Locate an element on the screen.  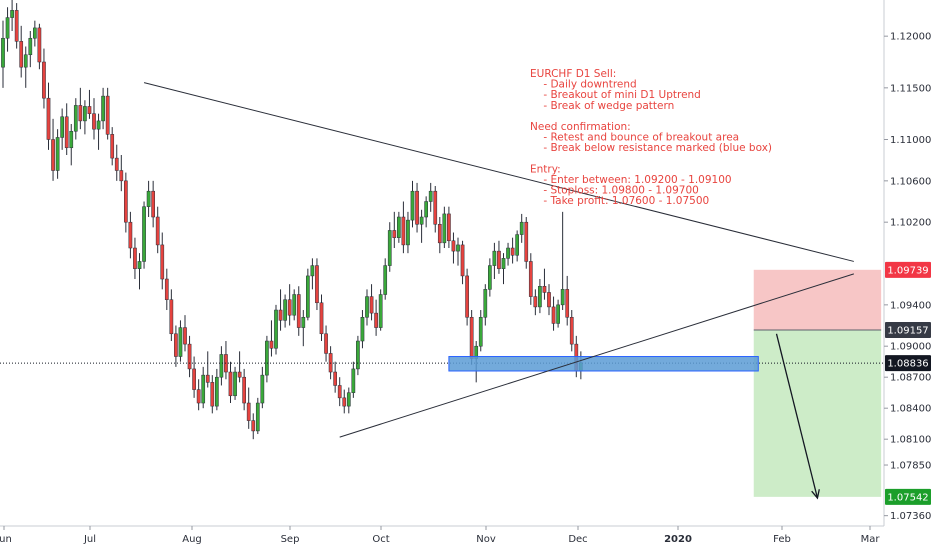
price-tick-label: 1.10200 is located at coordinates (910, 223).